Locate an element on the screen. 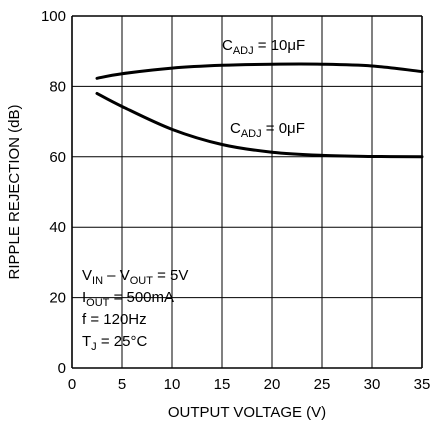  series-label-cadj-0uf: CADJ = 0μF is located at coordinates (267, 130).